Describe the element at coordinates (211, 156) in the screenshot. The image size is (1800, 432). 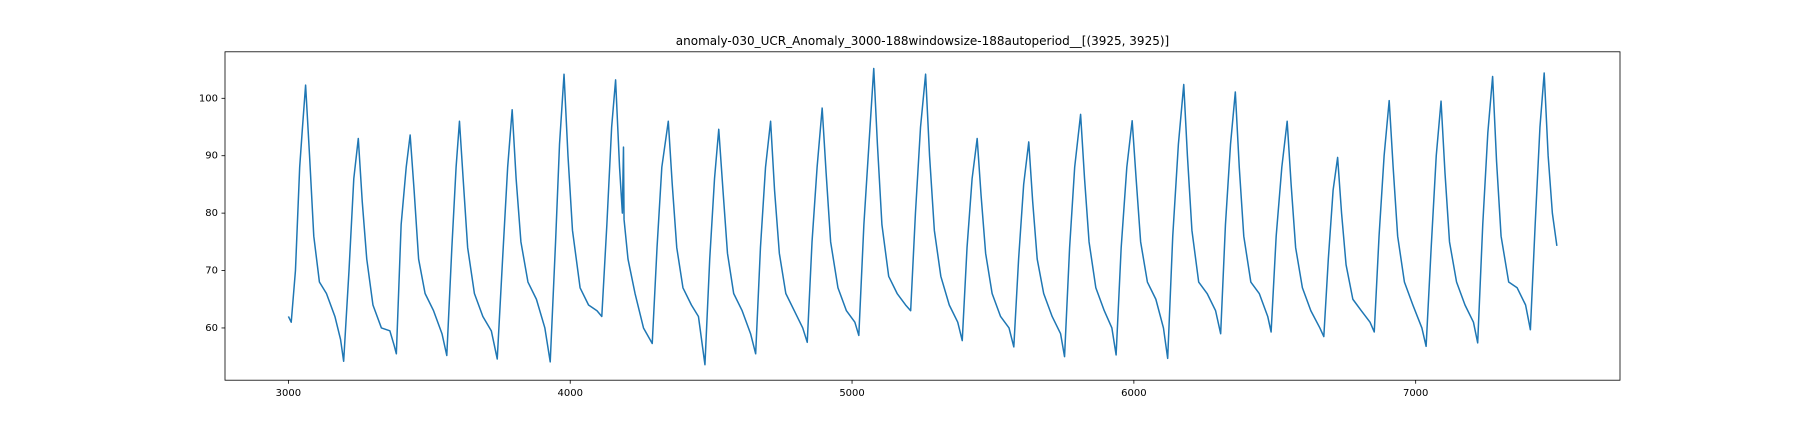
I see `y-tick-label: 90` at that location.